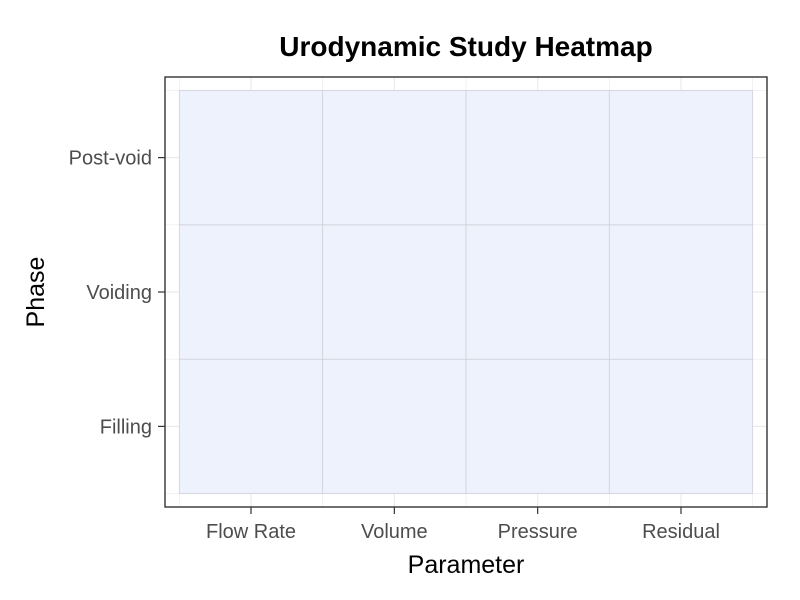 This screenshot has height=600, width=800. Describe the element at coordinates (251, 532) in the screenshot. I see `x-tick-label: Flow Rate` at that location.